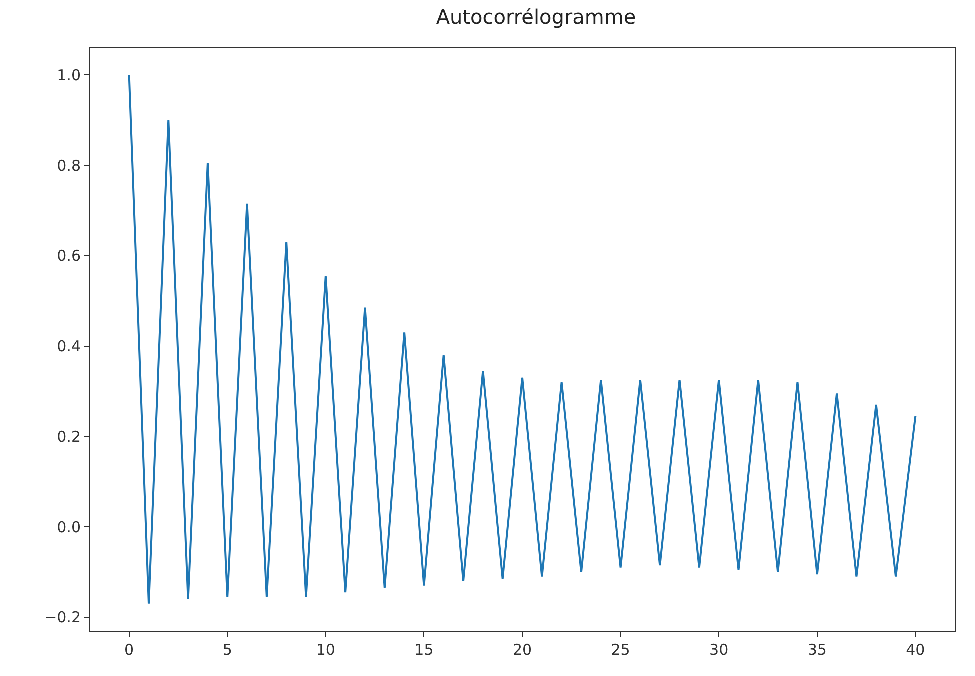  What do you see at coordinates (69, 165) in the screenshot?
I see `y-tick-label: 0.8` at bounding box center [69, 165].